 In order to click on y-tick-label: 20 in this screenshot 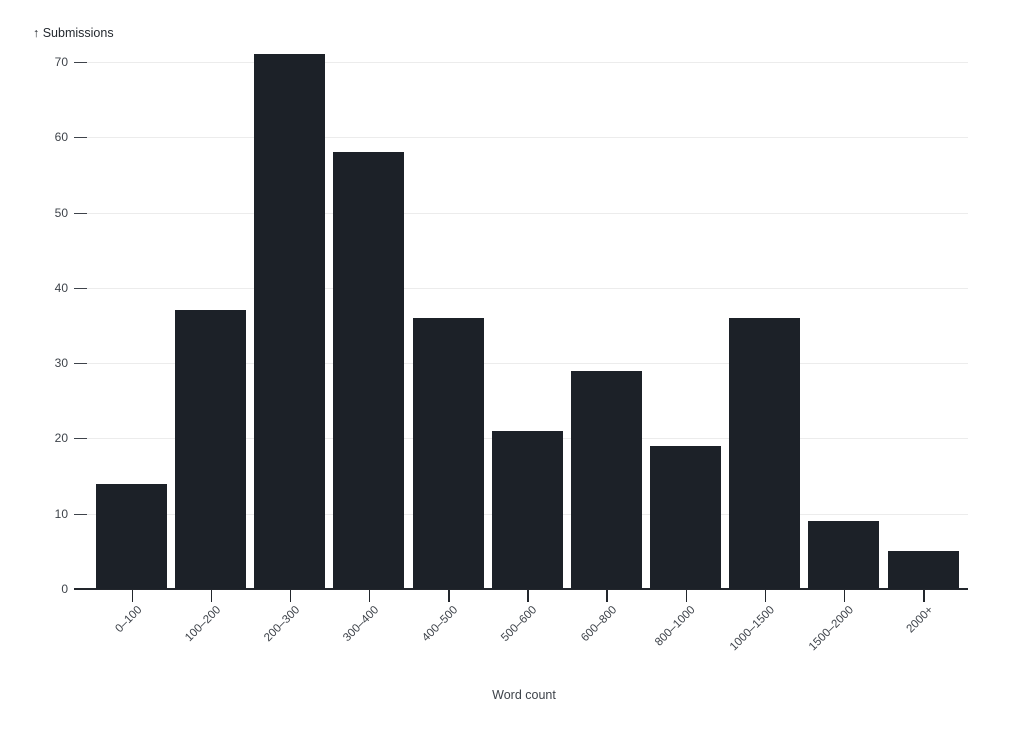, I will do `click(61, 438)`.